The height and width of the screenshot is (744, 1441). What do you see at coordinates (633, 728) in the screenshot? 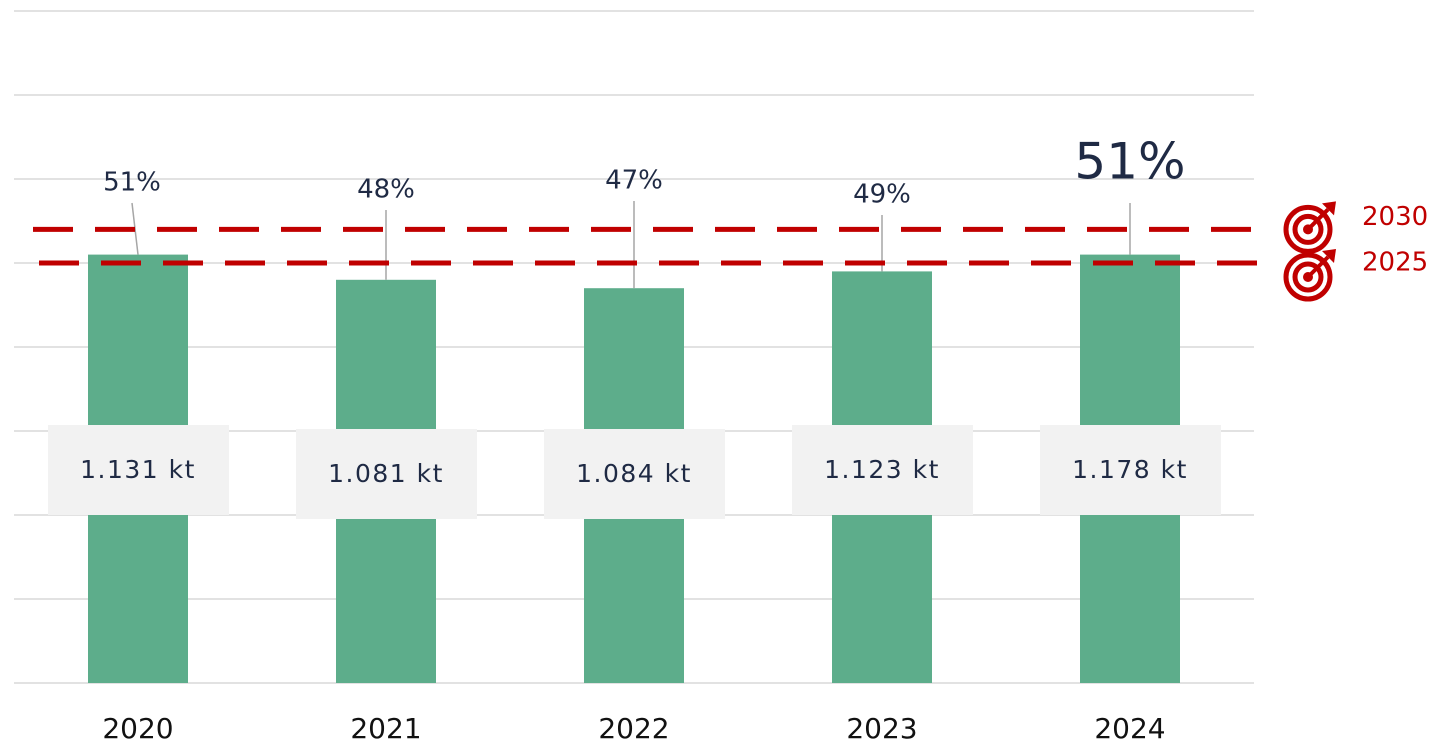
I see `x-tick-label: 2022` at bounding box center [633, 728].